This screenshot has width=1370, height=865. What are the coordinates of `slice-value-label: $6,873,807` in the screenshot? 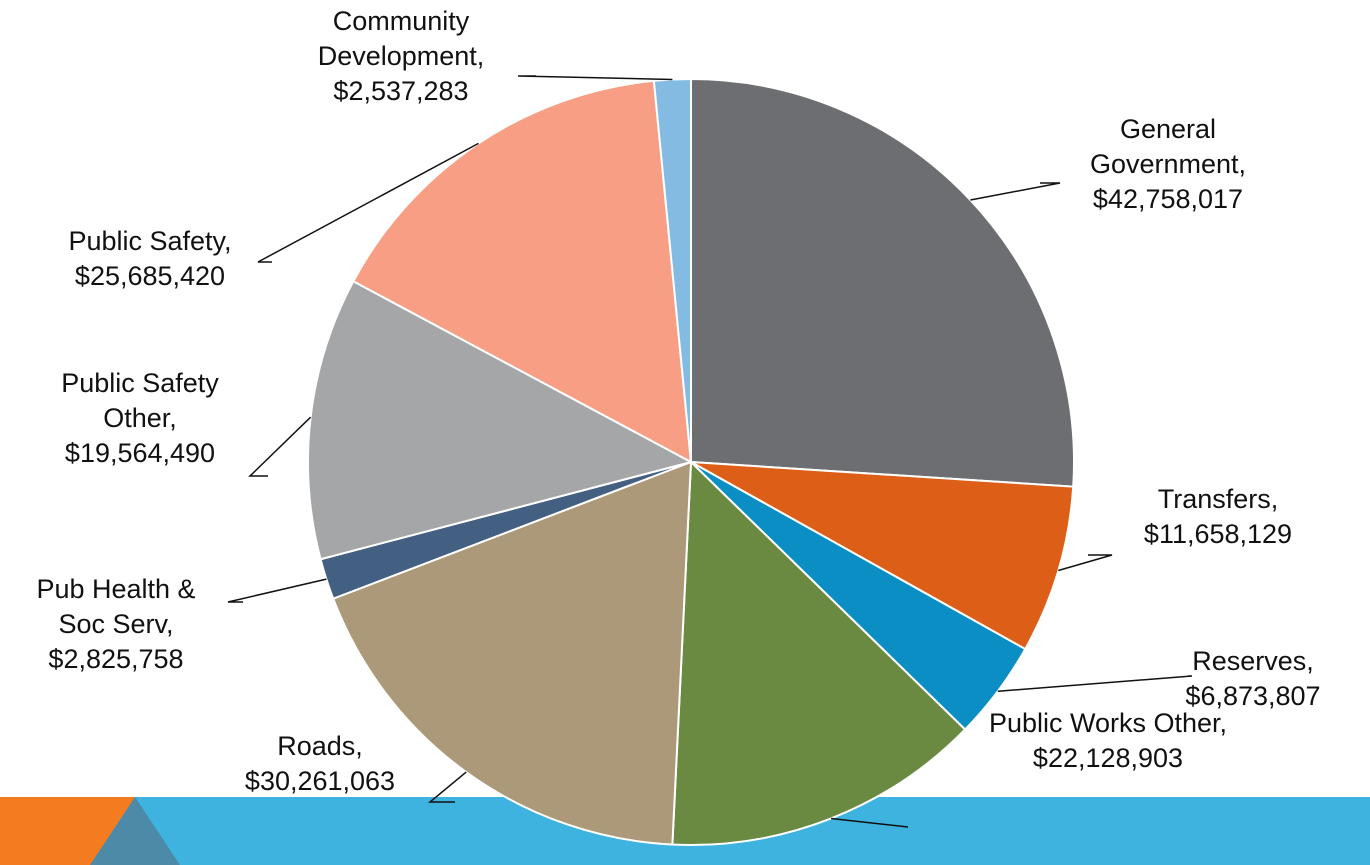 It's located at (1252, 696).